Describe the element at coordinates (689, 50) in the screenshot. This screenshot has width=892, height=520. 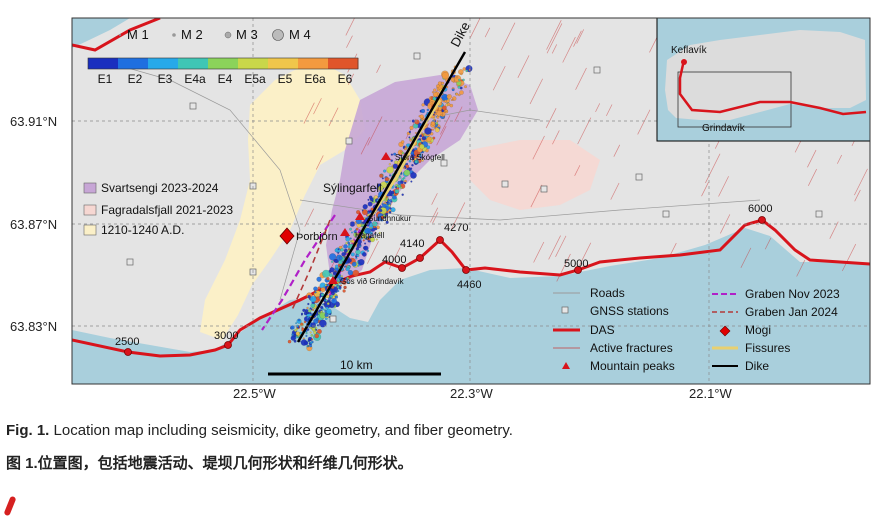
I see `inset-label-keflavik: Keflavík` at that location.